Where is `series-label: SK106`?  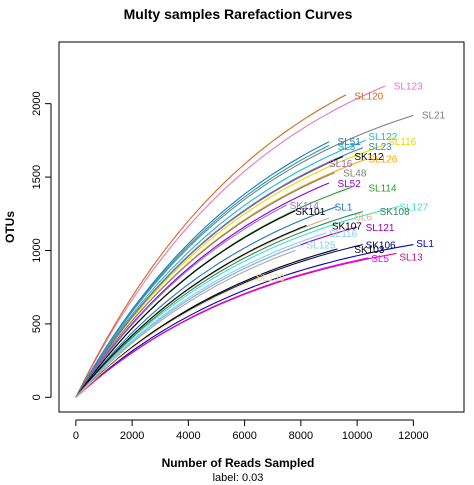 series-label: SK106 is located at coordinates (381, 246).